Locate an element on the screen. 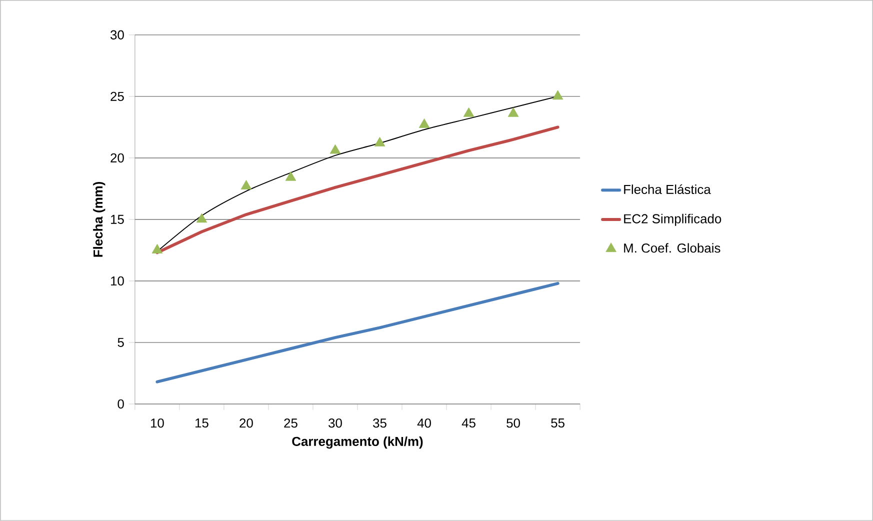  legend-label: M. Coef. Globais is located at coordinates (672, 248).